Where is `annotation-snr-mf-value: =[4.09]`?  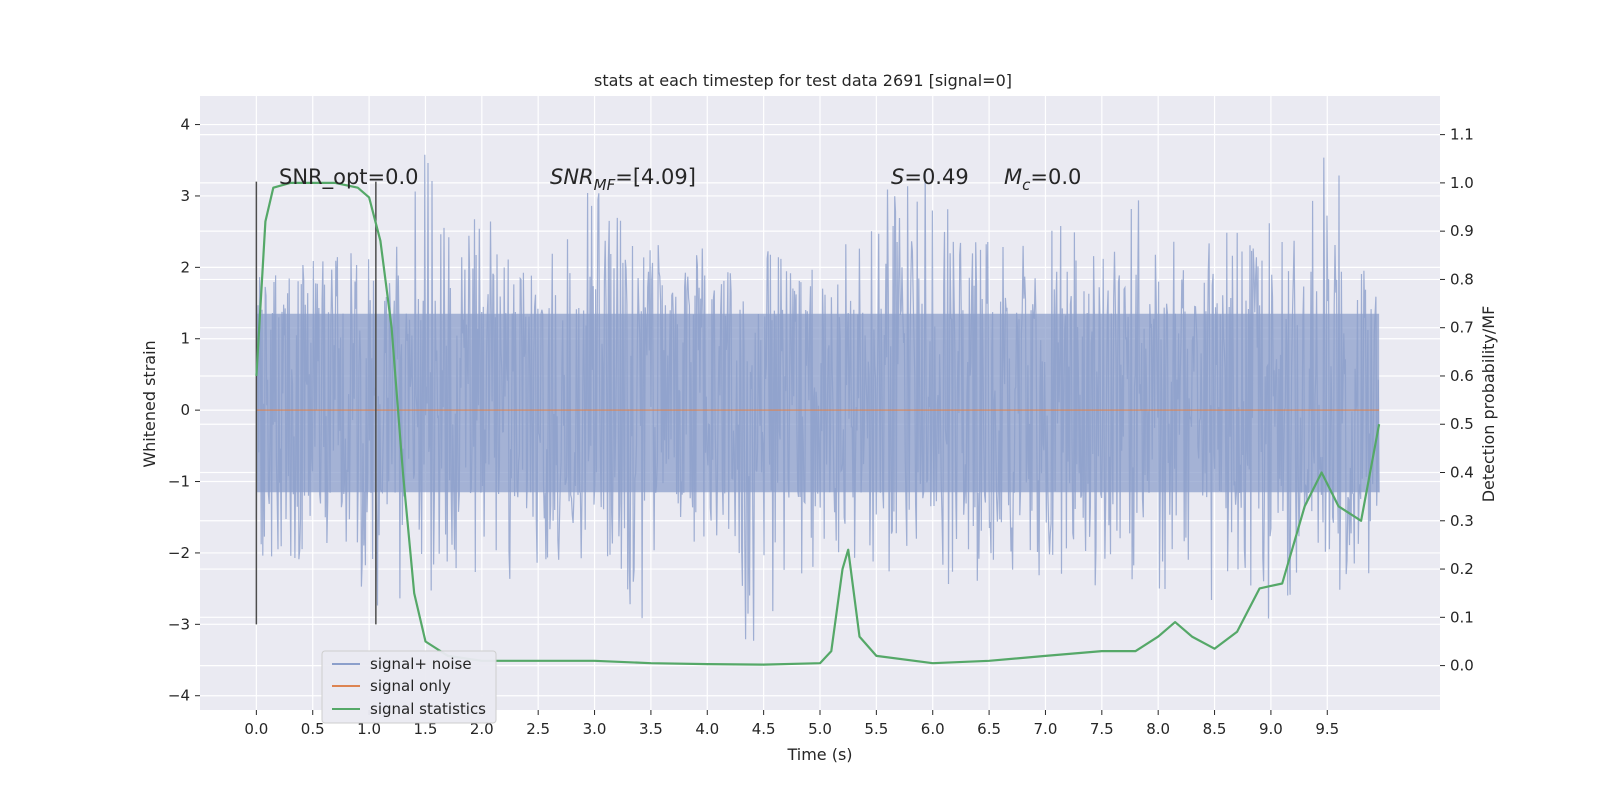 annotation-snr-mf-value: =[4.09] is located at coordinates (655, 177).